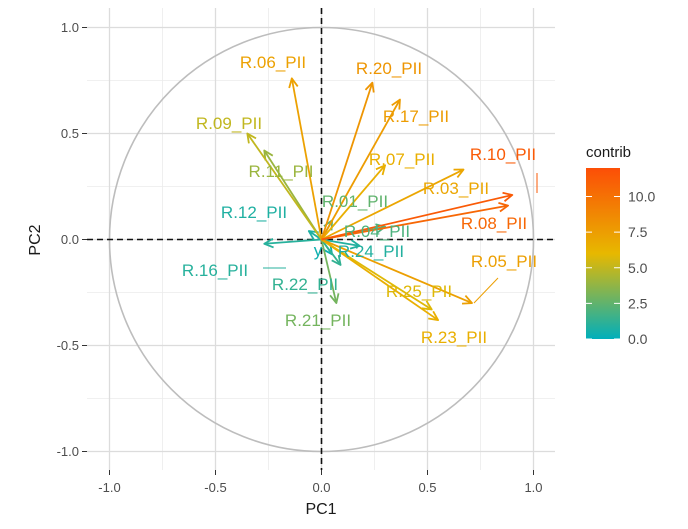  What do you see at coordinates (331, 252) in the screenshot?
I see `vector-R.22_PII` at bounding box center [331, 252].